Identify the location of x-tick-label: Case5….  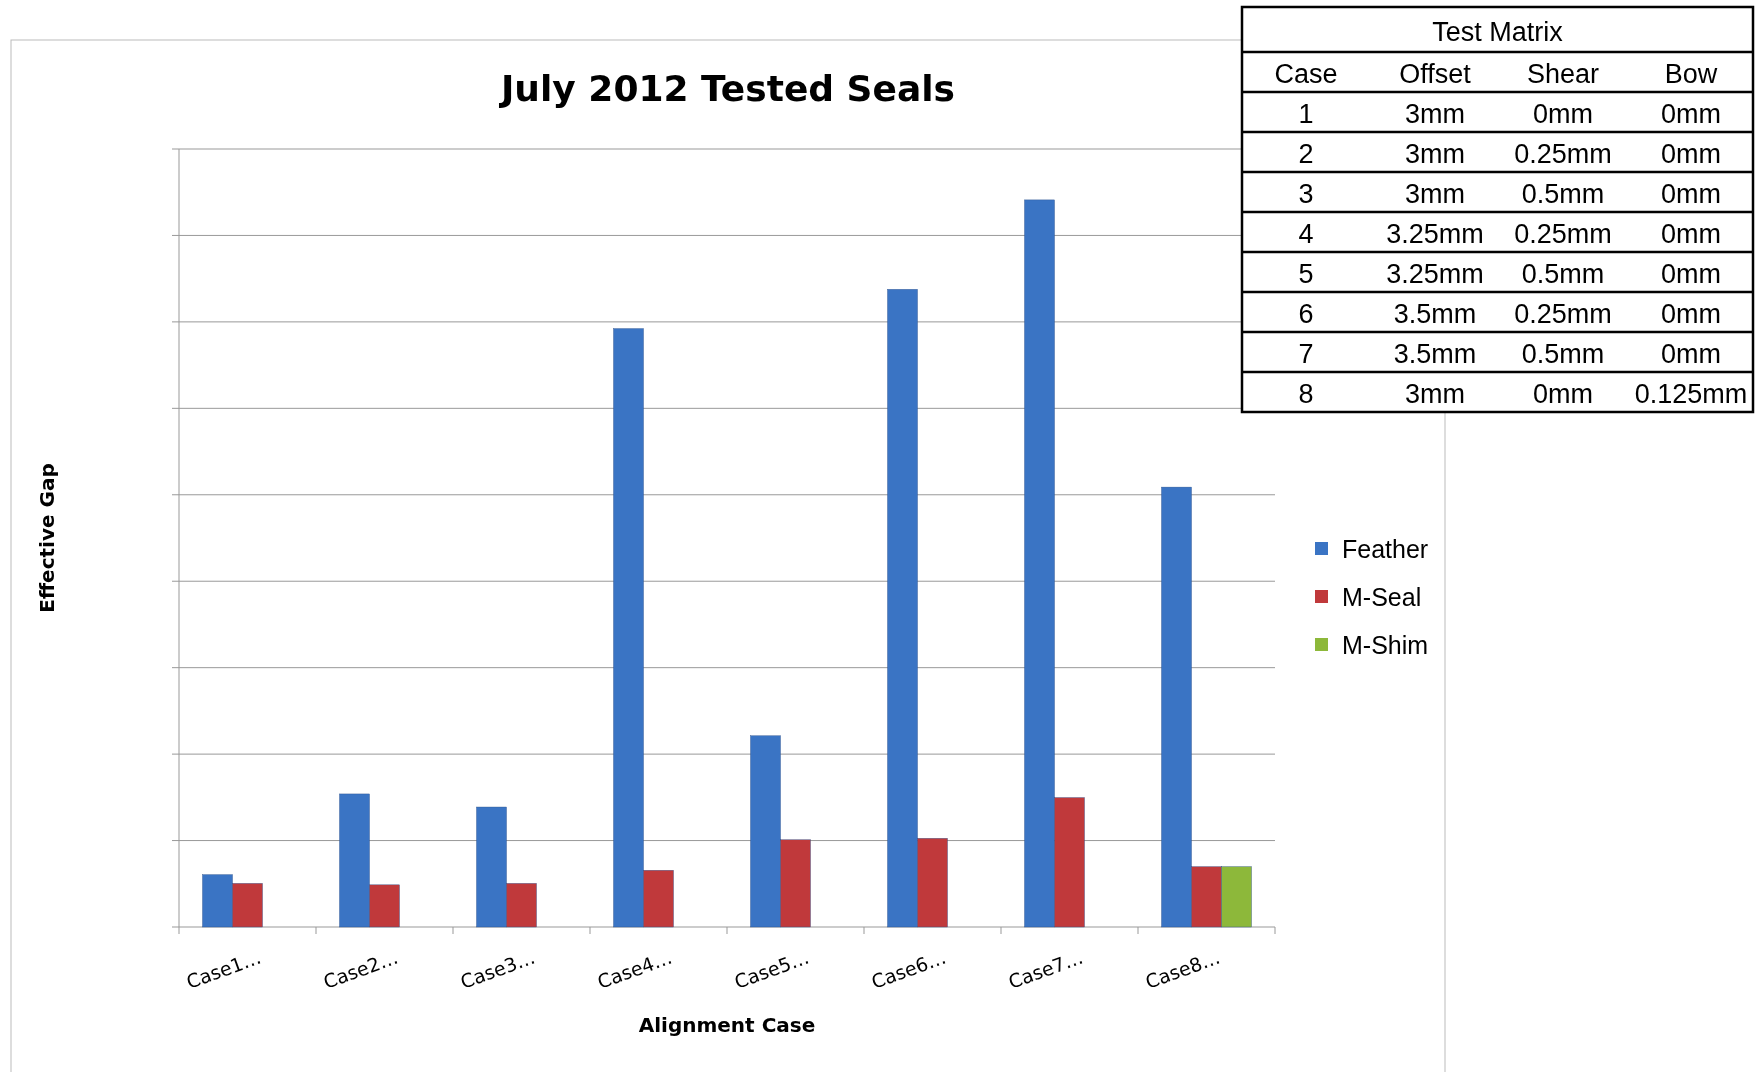
(771, 969).